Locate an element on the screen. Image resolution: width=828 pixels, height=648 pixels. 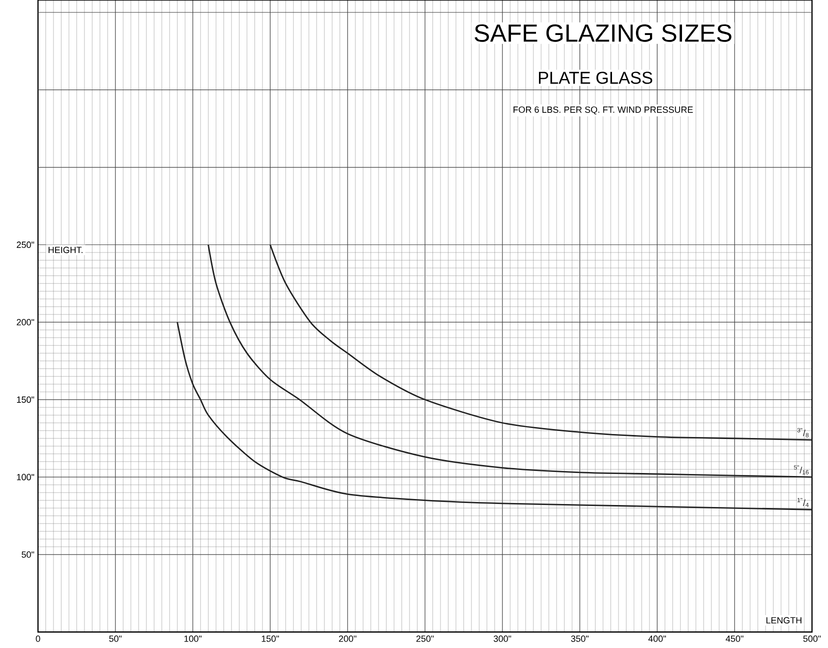
x-tick-label: 300" is located at coordinates (503, 639).